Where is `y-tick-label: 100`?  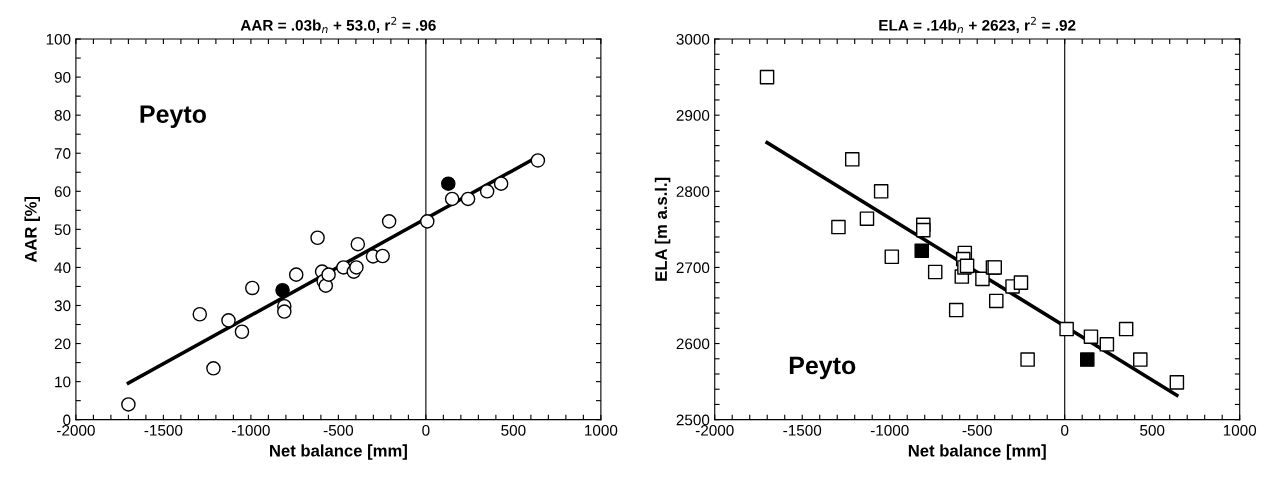
y-tick-label: 100 is located at coordinates (58, 39).